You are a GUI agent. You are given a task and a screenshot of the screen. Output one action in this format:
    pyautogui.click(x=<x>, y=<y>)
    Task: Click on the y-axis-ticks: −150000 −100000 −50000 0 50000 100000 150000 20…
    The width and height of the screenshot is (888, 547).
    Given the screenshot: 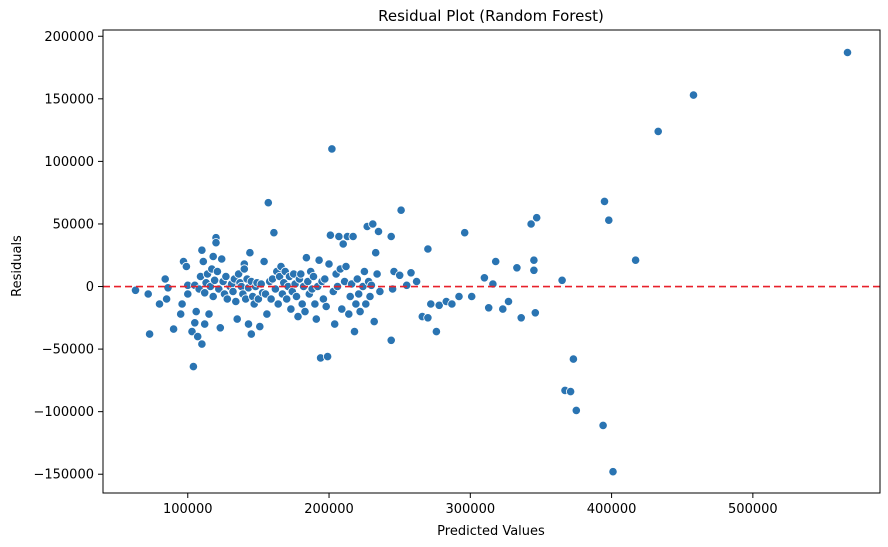 What is the action you would take?
    pyautogui.click(x=68, y=256)
    